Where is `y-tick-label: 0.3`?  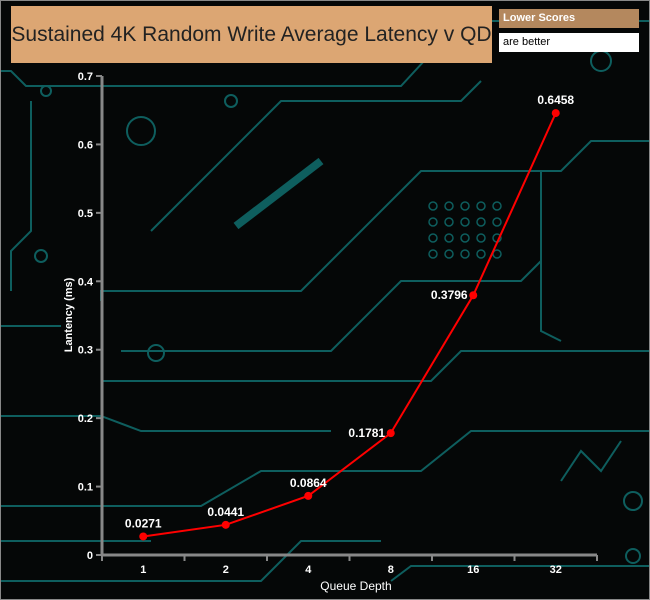 y-tick-label: 0.3 is located at coordinates (85, 351).